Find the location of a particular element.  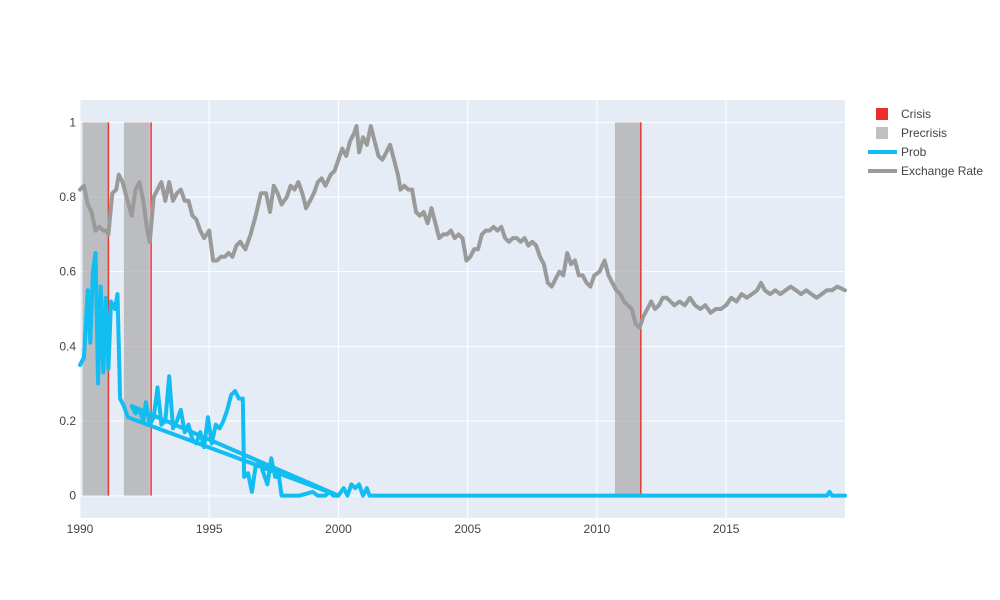

x-axis-ticks: 1990 1995 2000 2005 2010 2015 is located at coordinates (403, 529).